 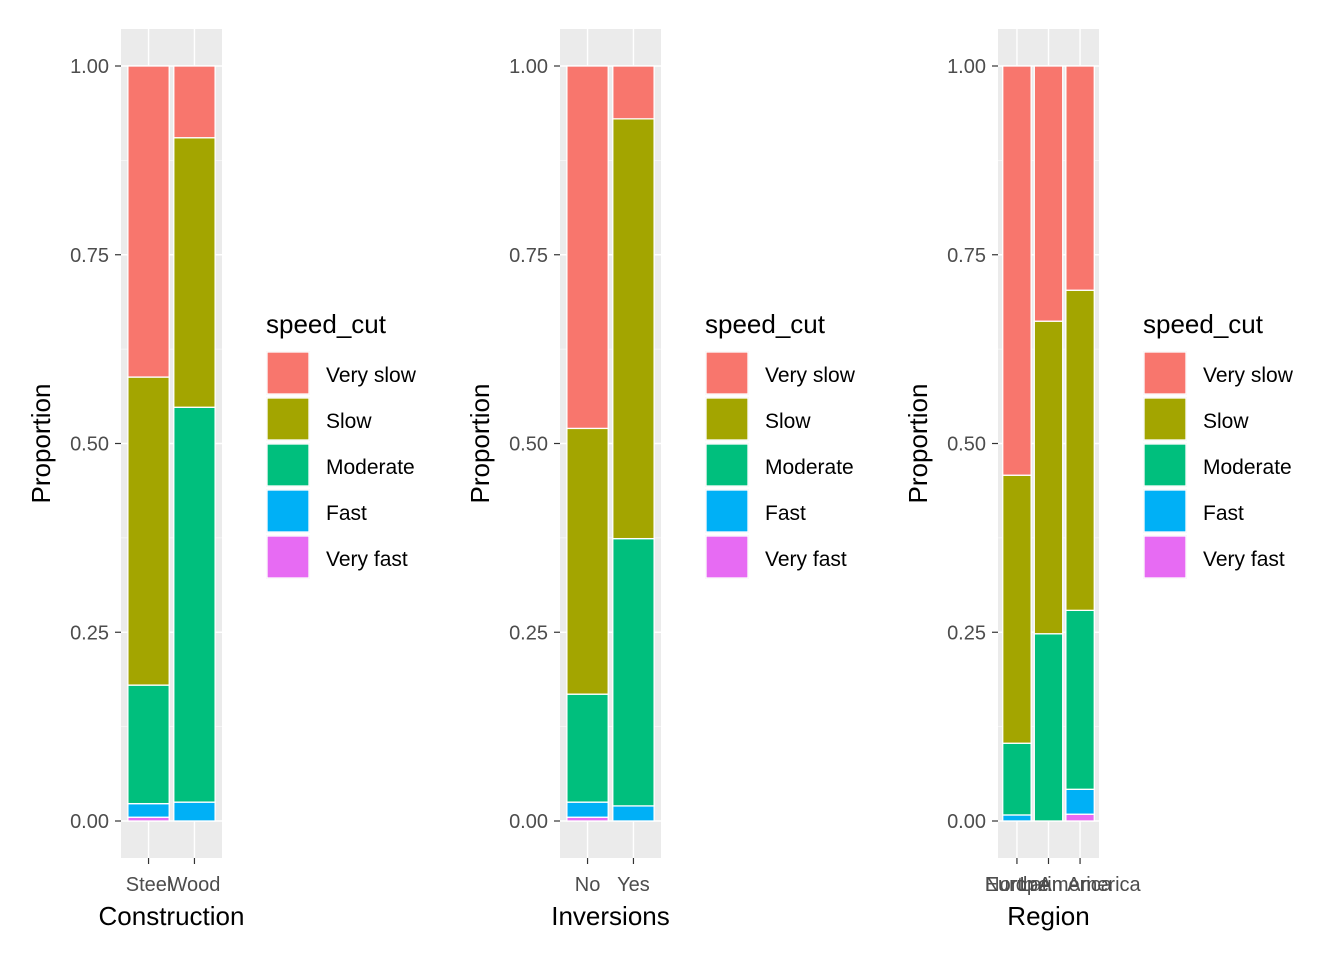 What do you see at coordinates (1048, 916) in the screenshot?
I see `x-axis-title: Region` at bounding box center [1048, 916].